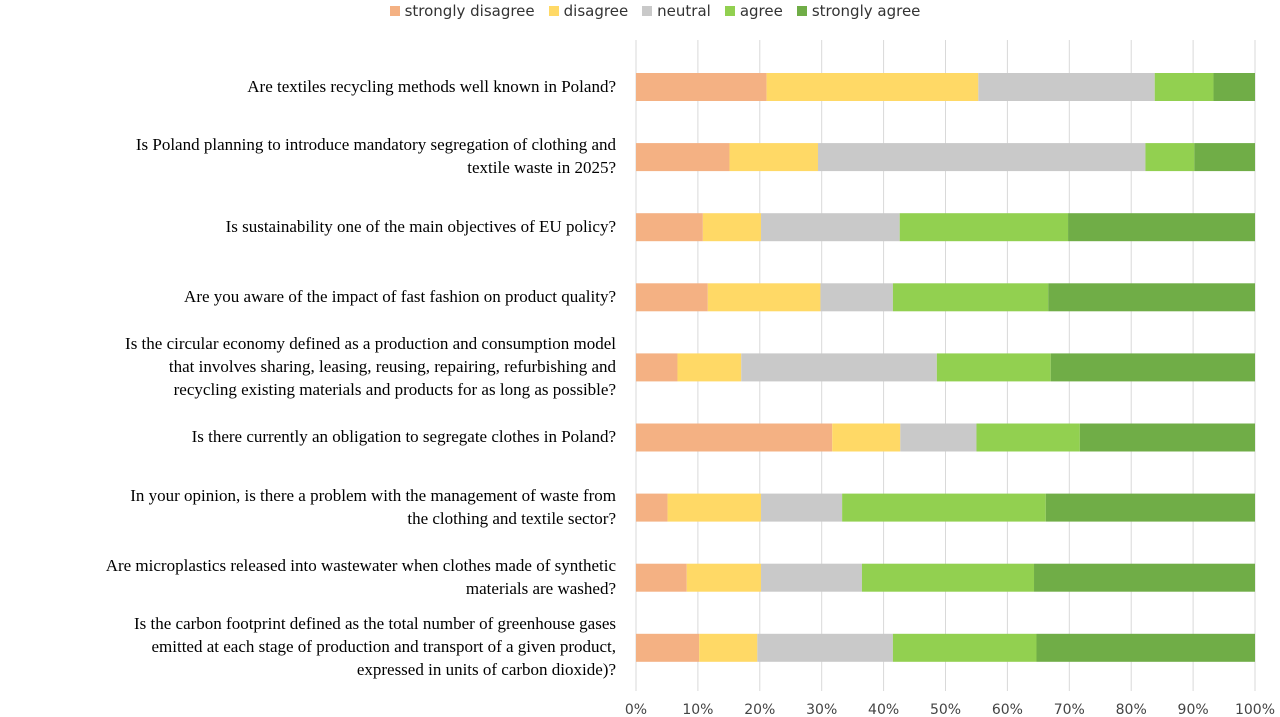  I want to click on legend-item: disagree, so click(588, 11).